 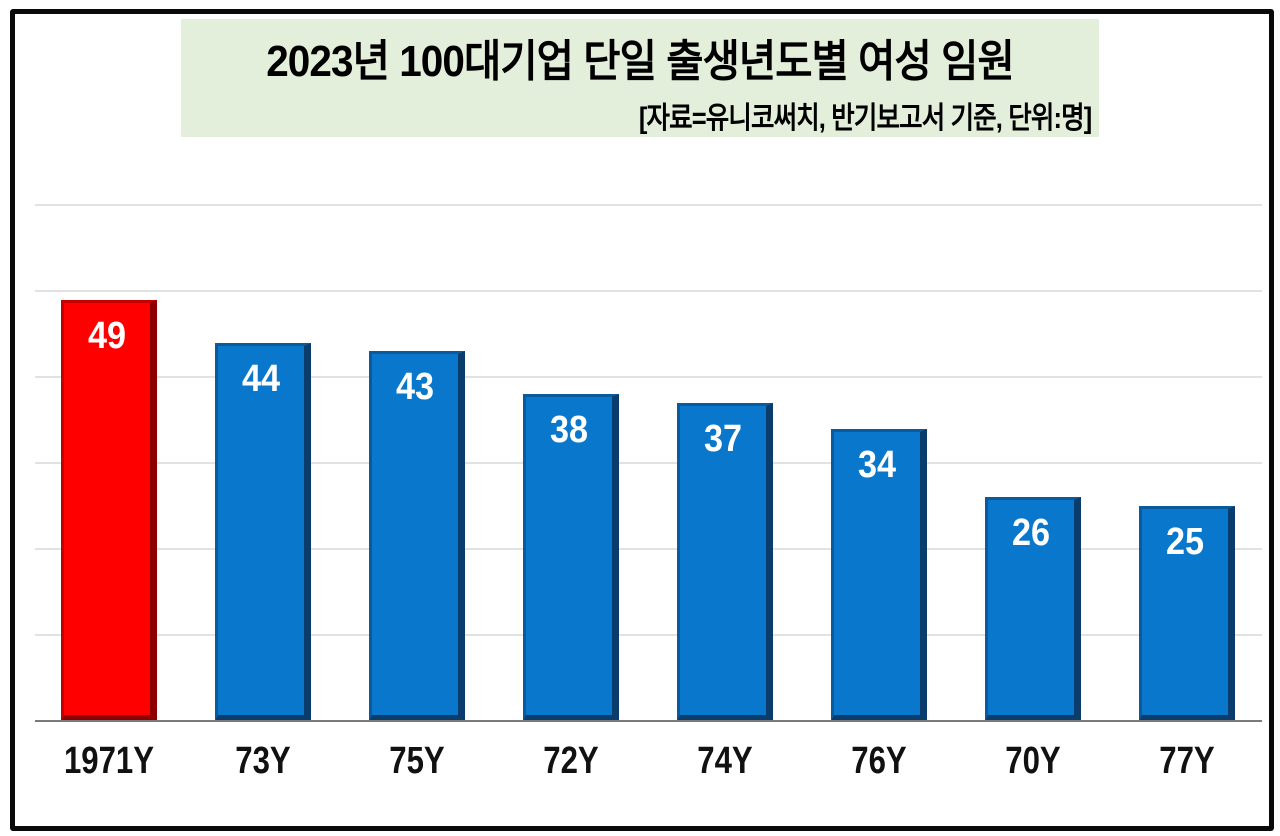 I want to click on bar-76Y: 34, so click(x=879, y=574).